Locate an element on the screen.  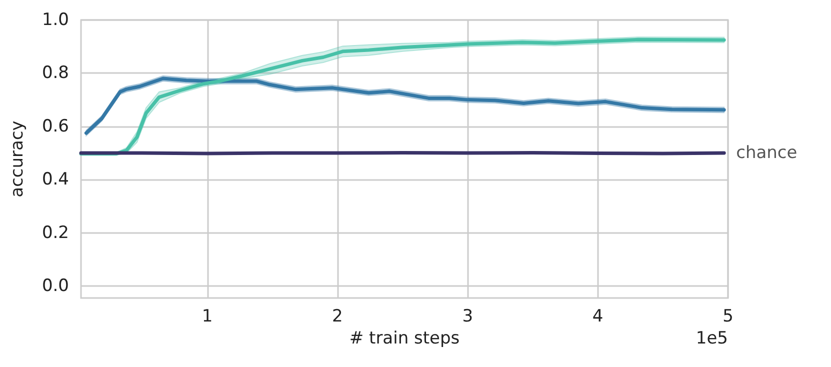
y-tick-label: 0.6 is located at coordinates (55, 126).